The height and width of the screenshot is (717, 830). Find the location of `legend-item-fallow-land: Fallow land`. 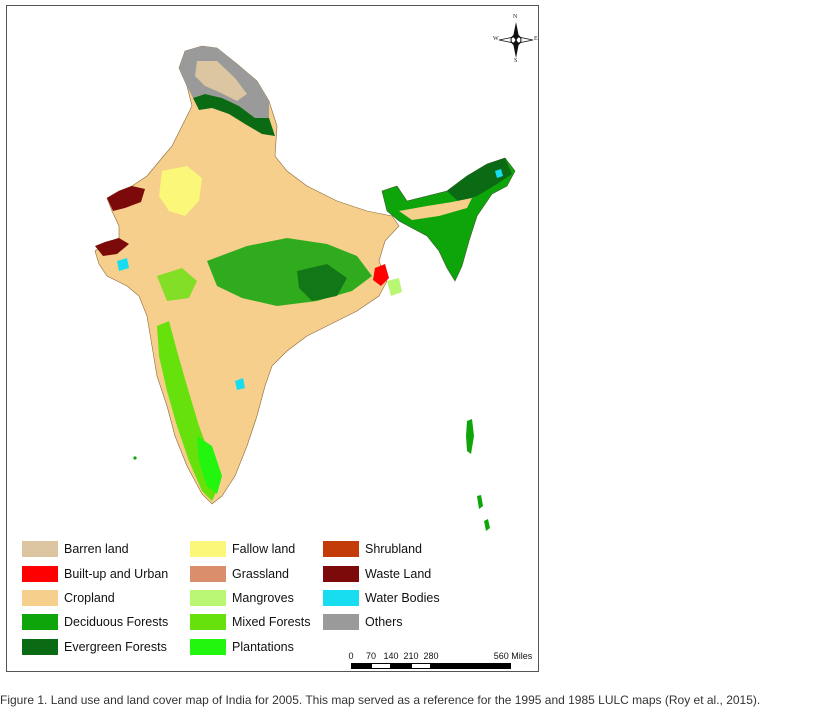

legend-item-fallow-land: Fallow land is located at coordinates (242, 549).